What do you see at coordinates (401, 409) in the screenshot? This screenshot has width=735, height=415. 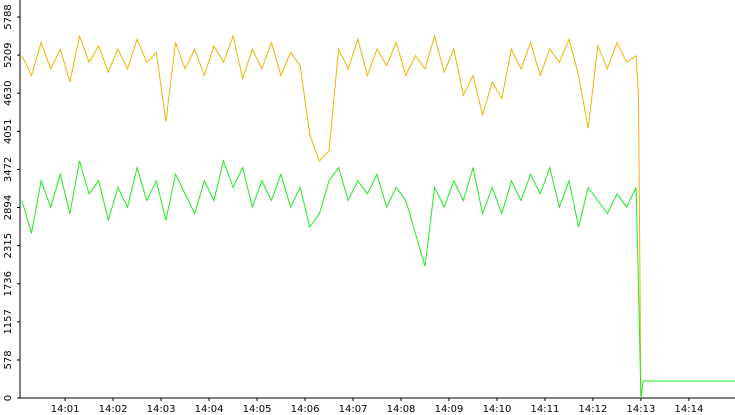 I see `x-tick-label: 14:08` at bounding box center [401, 409].